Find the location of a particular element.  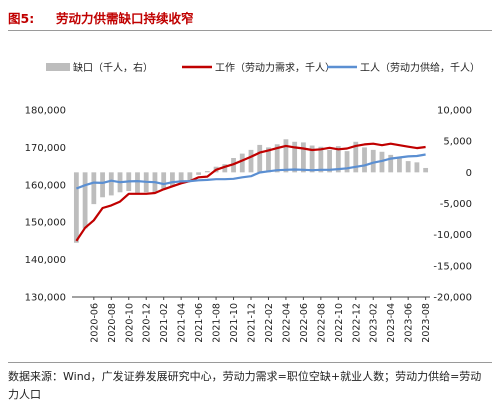

x-tick-label: 2021-02 is located at coordinates (164, 323).